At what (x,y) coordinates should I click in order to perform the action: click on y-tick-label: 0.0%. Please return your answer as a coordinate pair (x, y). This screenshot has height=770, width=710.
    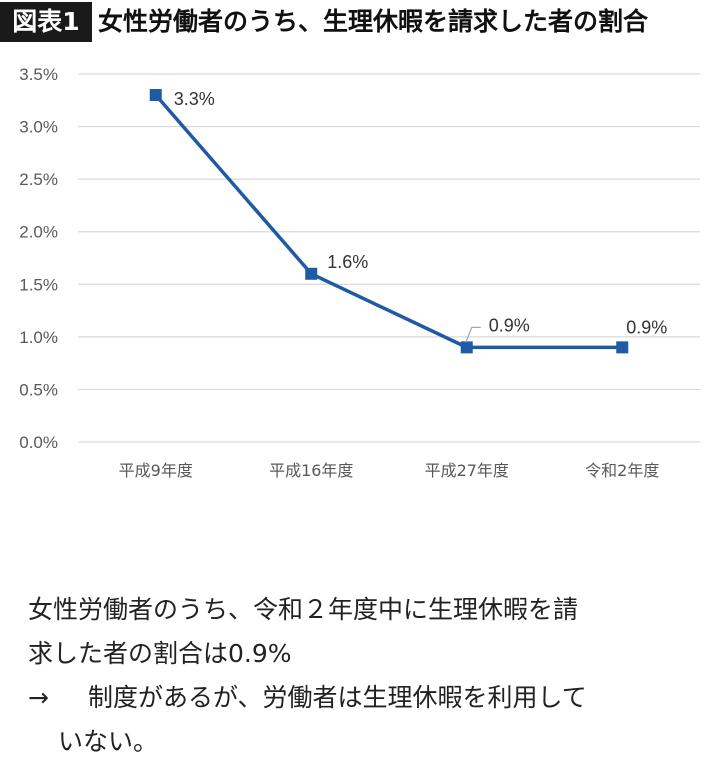
    Looking at the image, I should click on (38, 442).